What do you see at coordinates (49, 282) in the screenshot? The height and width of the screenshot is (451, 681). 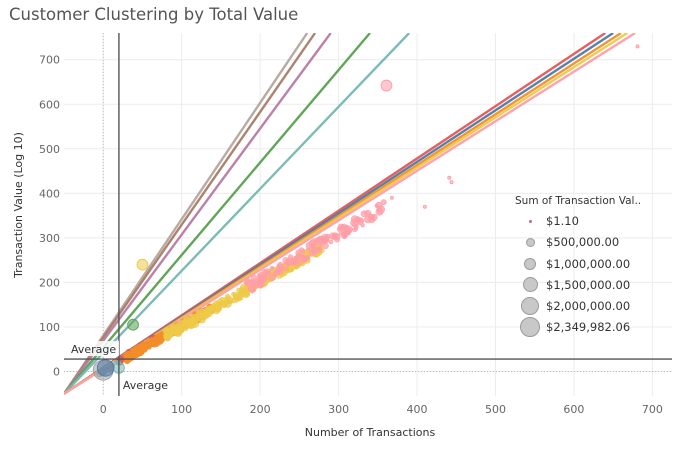 I see `y-tick-label: 200` at bounding box center [49, 282].